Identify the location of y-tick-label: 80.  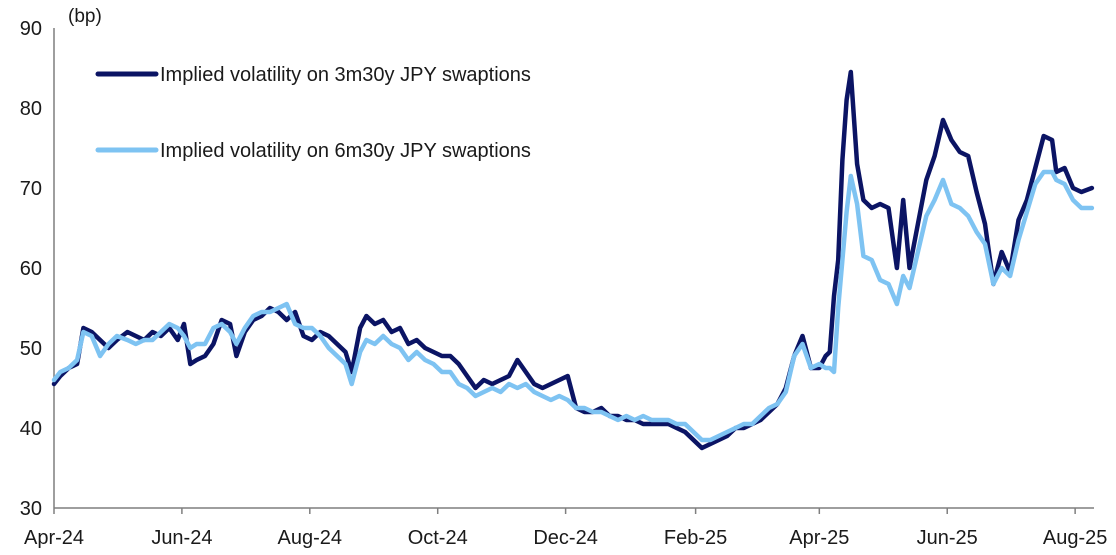
(31, 109).